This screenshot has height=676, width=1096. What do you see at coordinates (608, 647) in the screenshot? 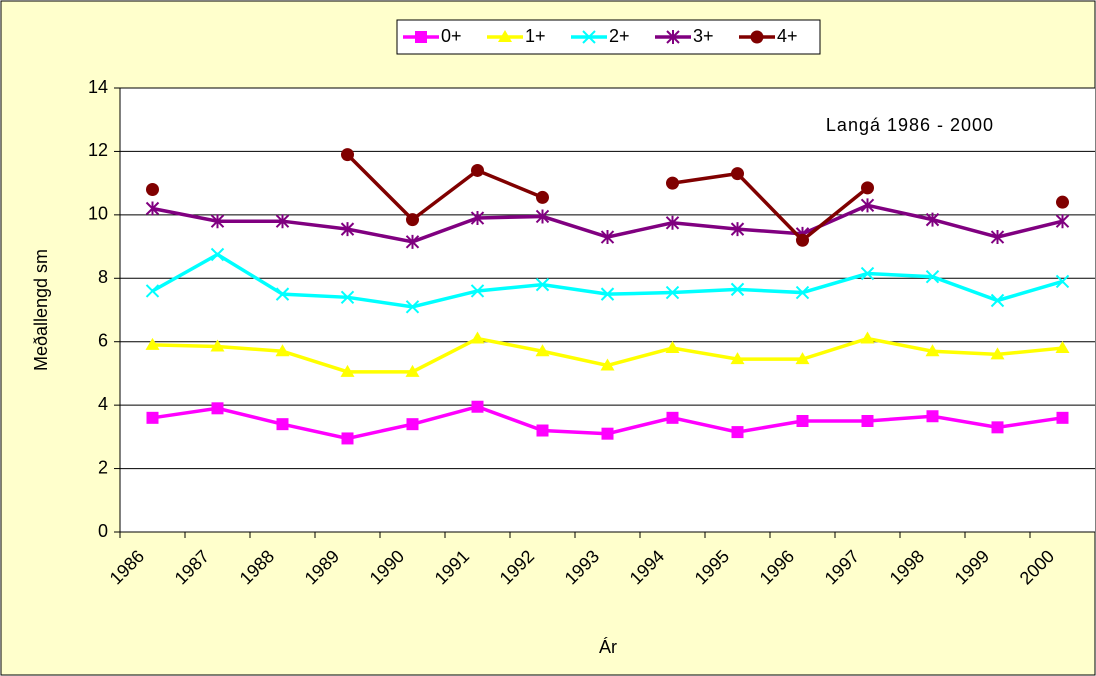
I see `x-axis-label: Ár` at bounding box center [608, 647].